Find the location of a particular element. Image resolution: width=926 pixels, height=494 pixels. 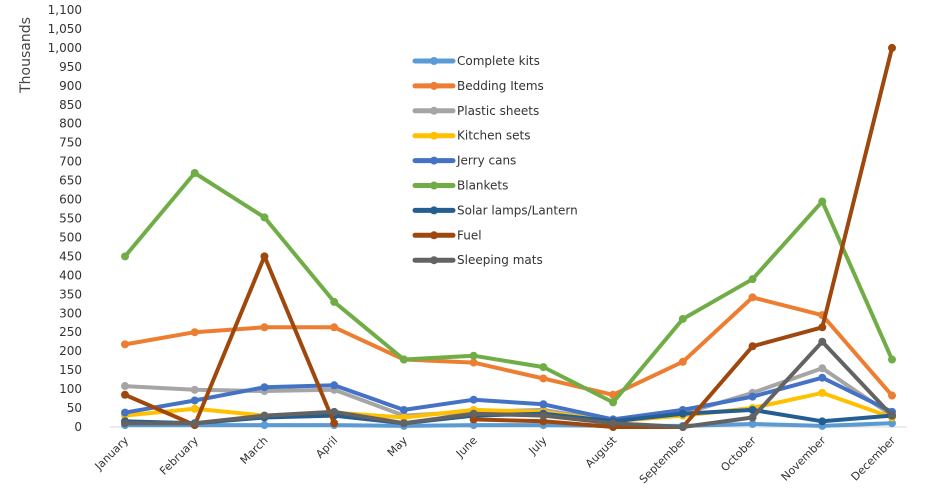

y-tick-label: 900 is located at coordinates (70, 86).